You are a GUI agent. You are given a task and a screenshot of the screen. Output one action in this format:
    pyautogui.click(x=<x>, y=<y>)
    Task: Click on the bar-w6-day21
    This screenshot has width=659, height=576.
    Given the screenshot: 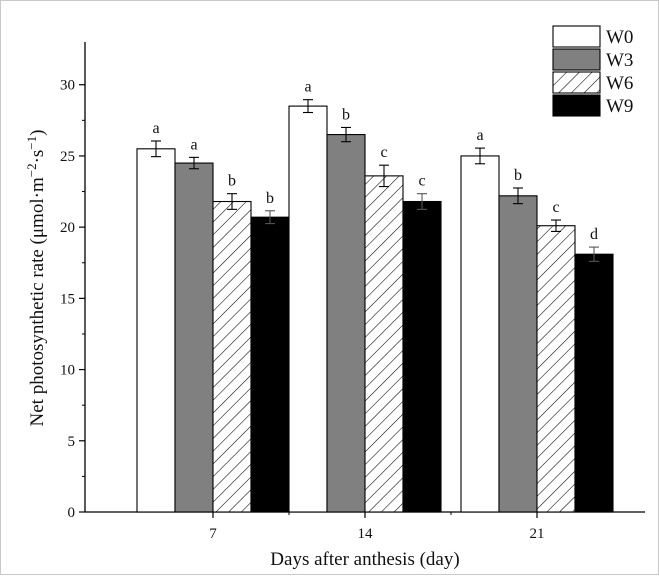 What is the action you would take?
    pyautogui.click(x=556, y=369)
    